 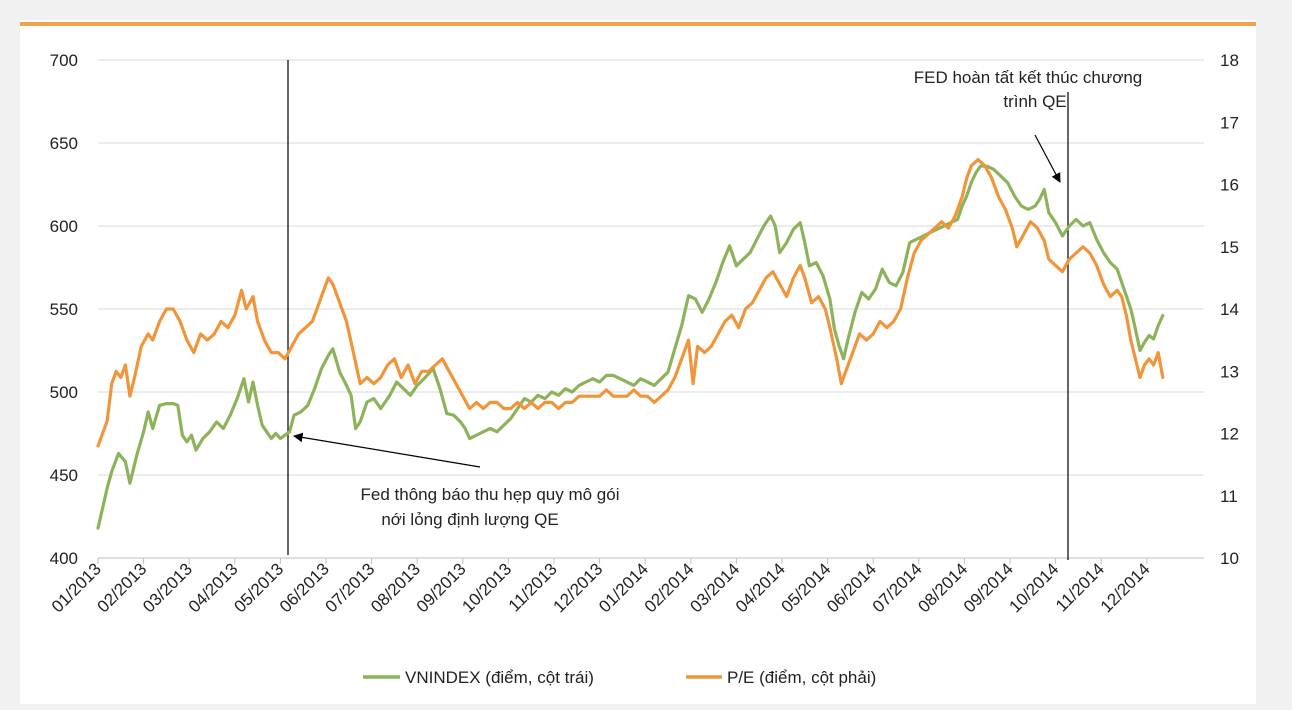 I want to click on annotation-arrow-qe-end, so click(x=1047, y=158).